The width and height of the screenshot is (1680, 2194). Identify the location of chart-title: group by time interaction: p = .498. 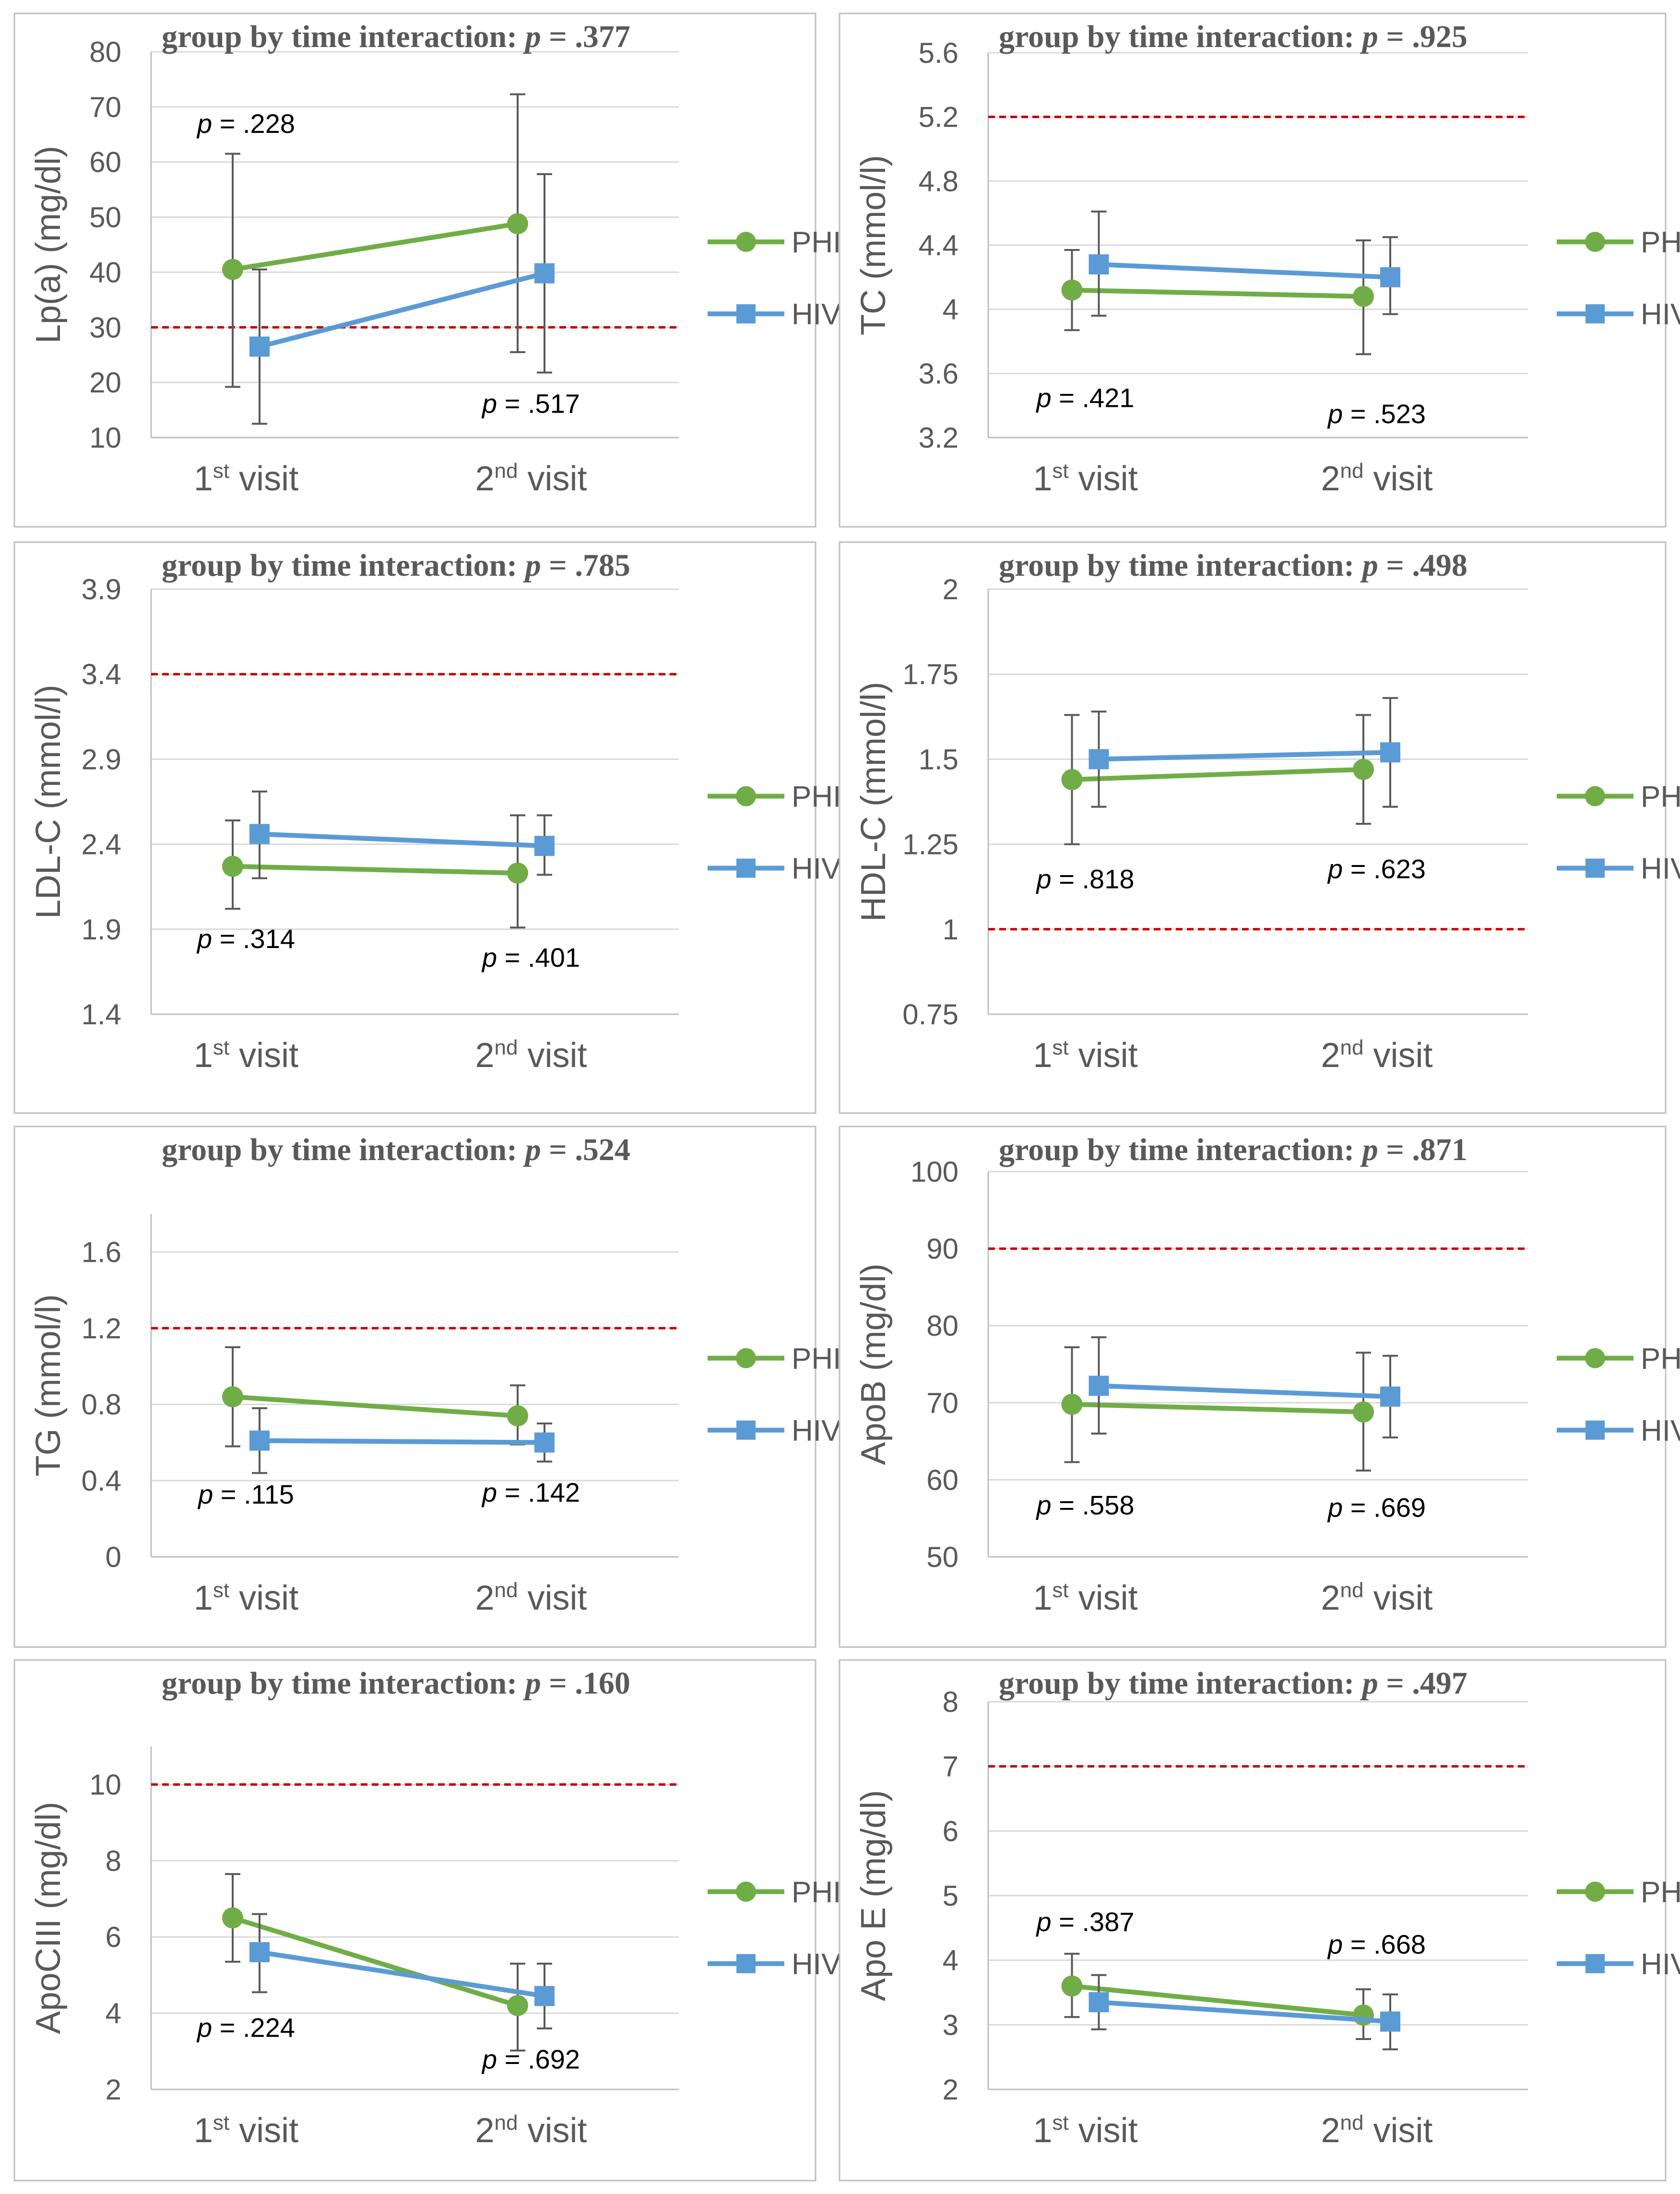
(1233, 565).